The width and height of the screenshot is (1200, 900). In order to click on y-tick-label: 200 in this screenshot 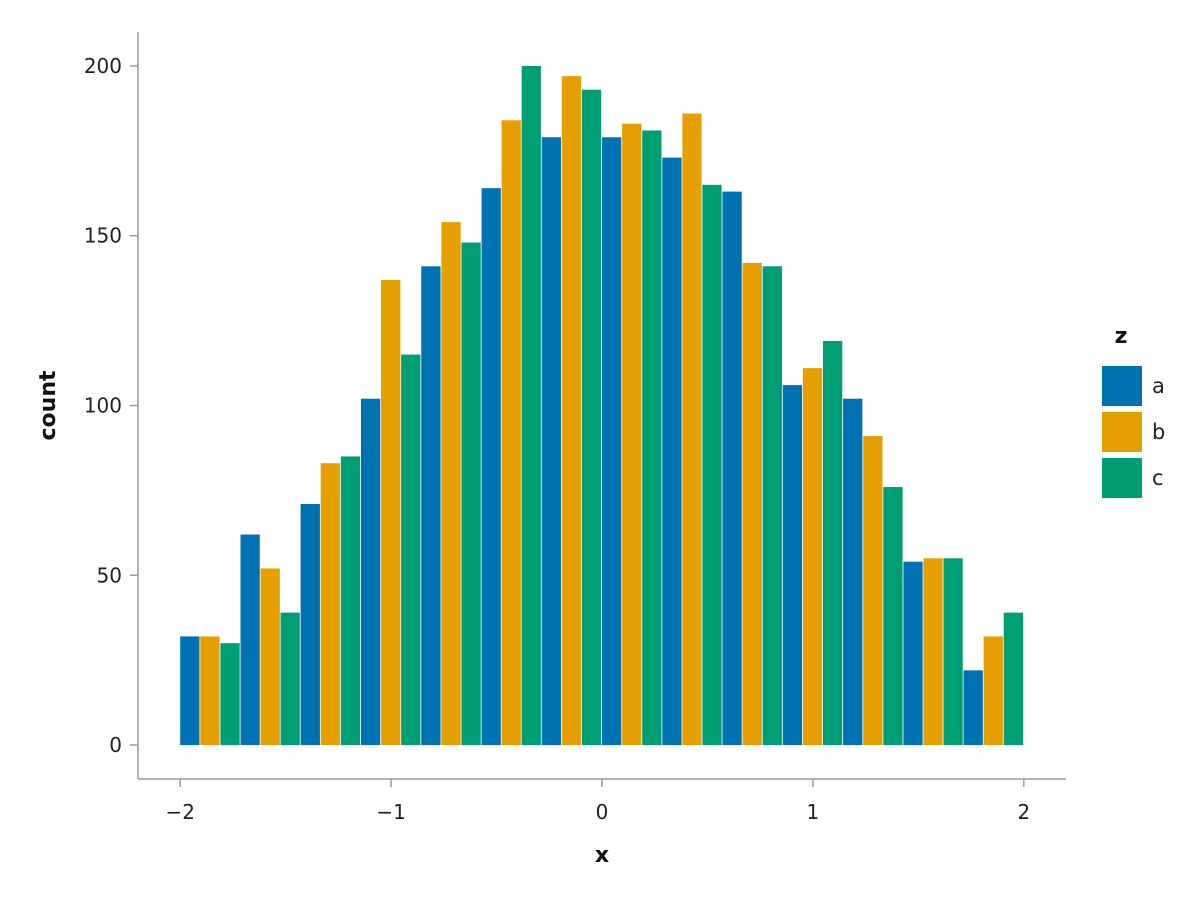, I will do `click(103, 66)`.